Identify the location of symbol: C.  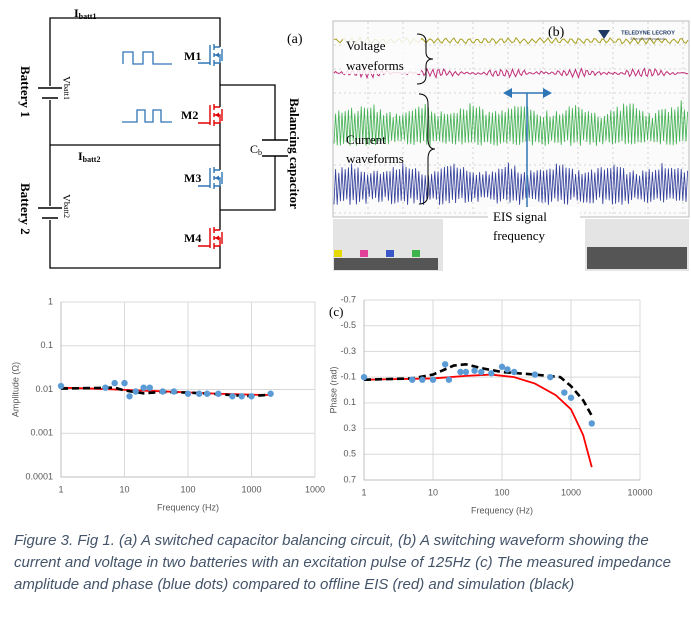
(254, 149).